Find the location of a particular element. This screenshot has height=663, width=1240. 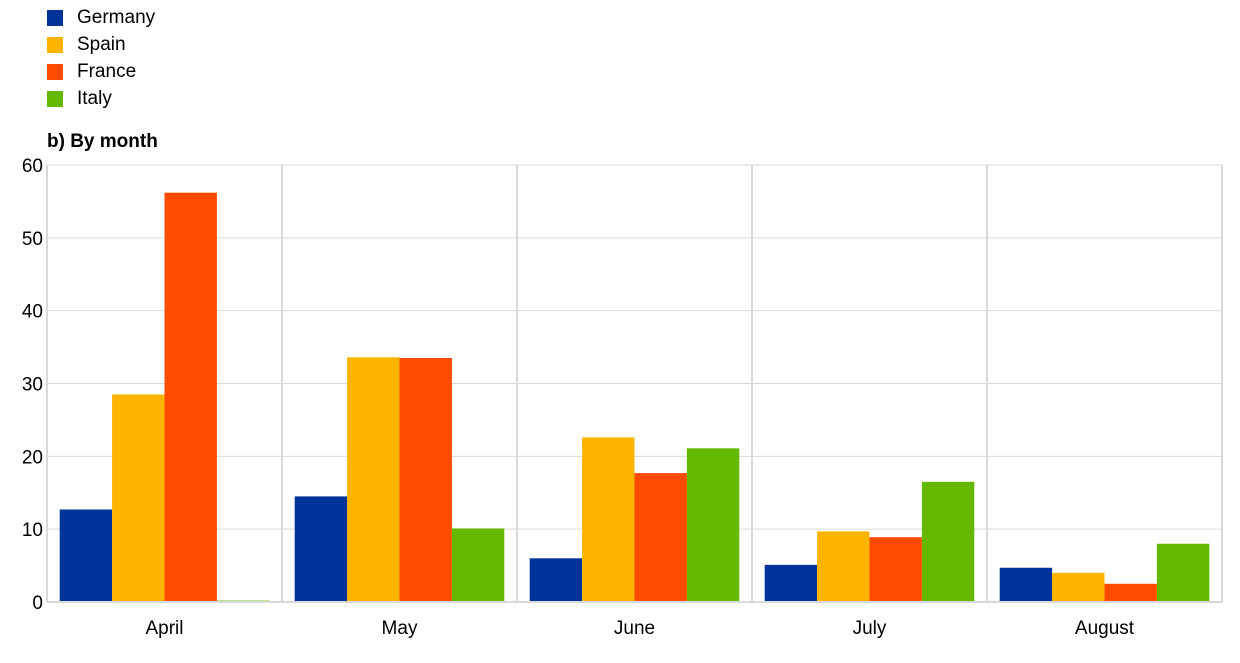

x-tick-label: May is located at coordinates (400, 628).